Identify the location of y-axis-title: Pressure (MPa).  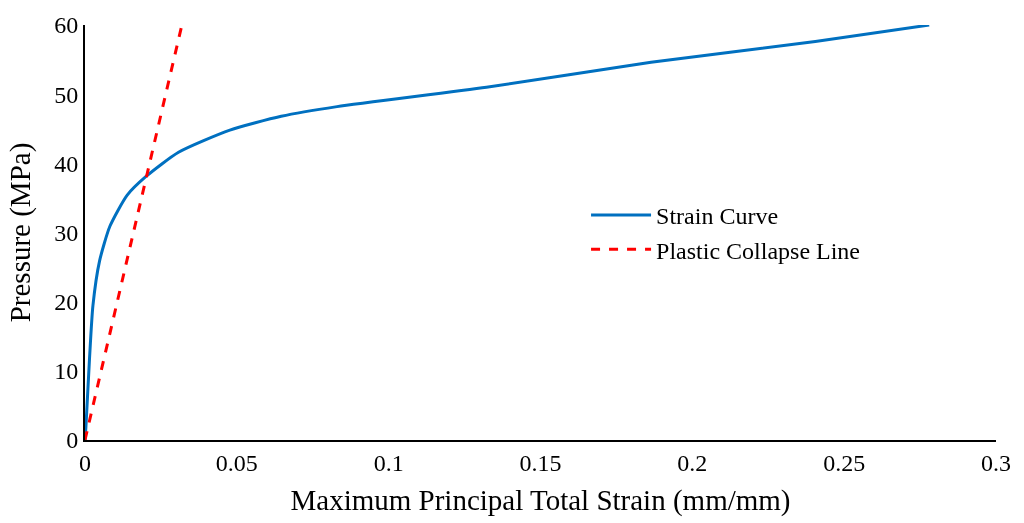
(21, 232).